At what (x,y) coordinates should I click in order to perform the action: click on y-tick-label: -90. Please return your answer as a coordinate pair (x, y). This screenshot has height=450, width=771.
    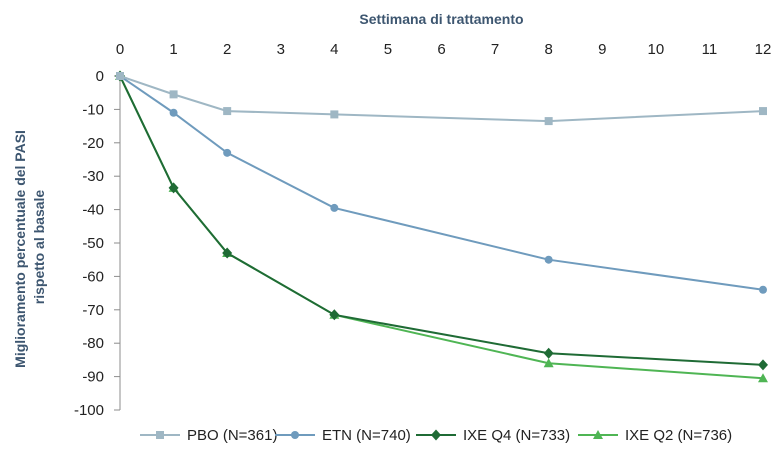
    Looking at the image, I should click on (93, 377).